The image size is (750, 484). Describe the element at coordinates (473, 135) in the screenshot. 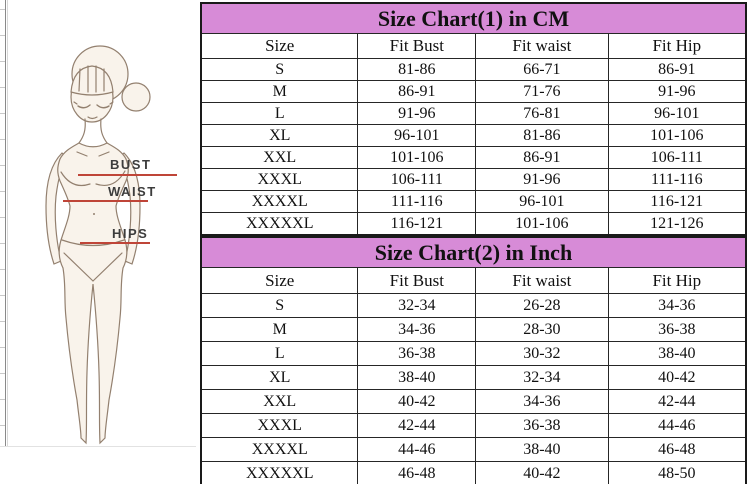

I see `table-row: XL 96-101 81-86 101-106` at that location.